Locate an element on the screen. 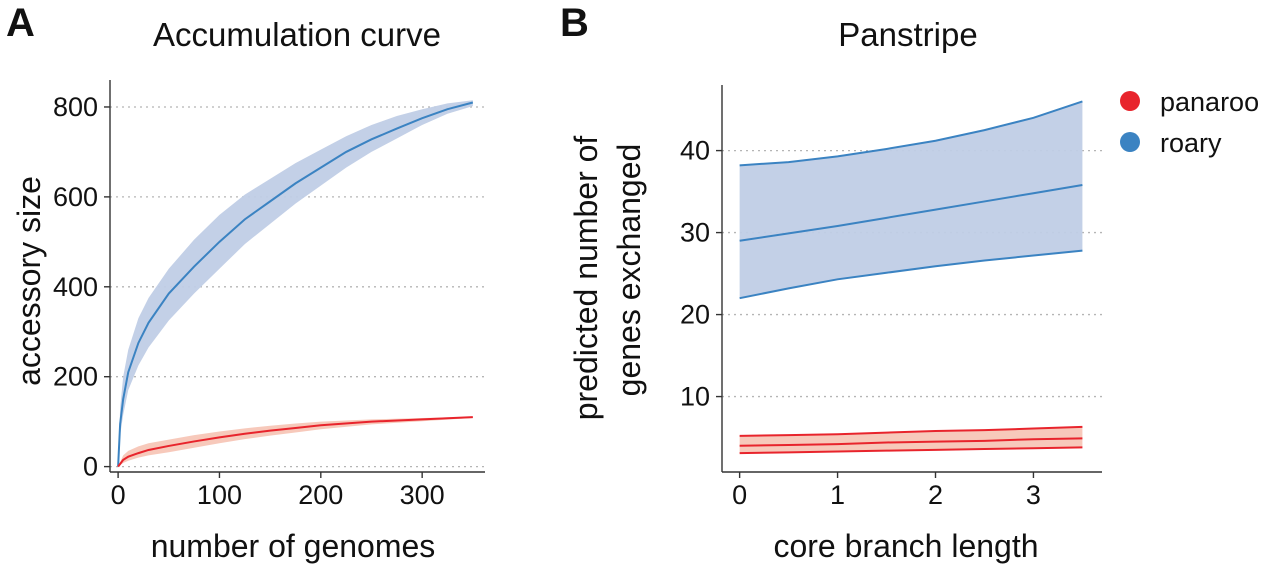 This screenshot has height=565, width=1280. panel-a-ytick-label: 600 is located at coordinates (75, 197).